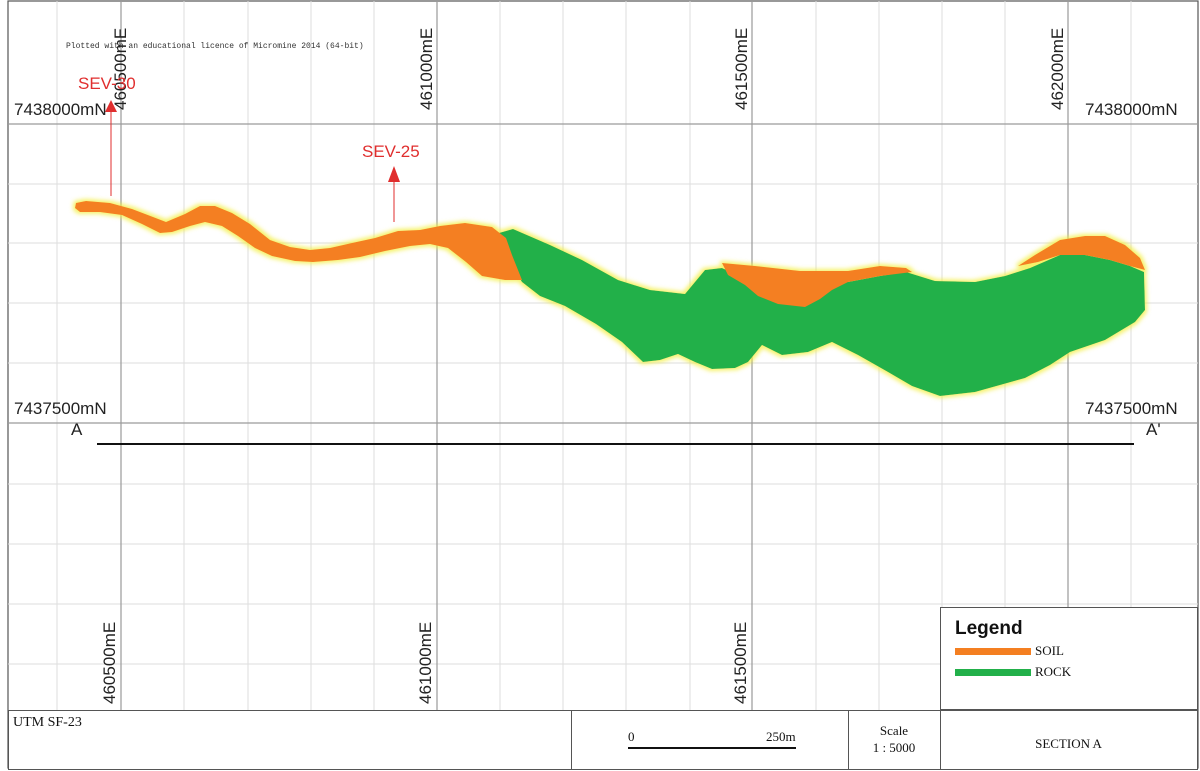 This screenshot has height=771, width=1200. I want to click on scale-cell: Scale 1 : 5000, so click(894, 740).